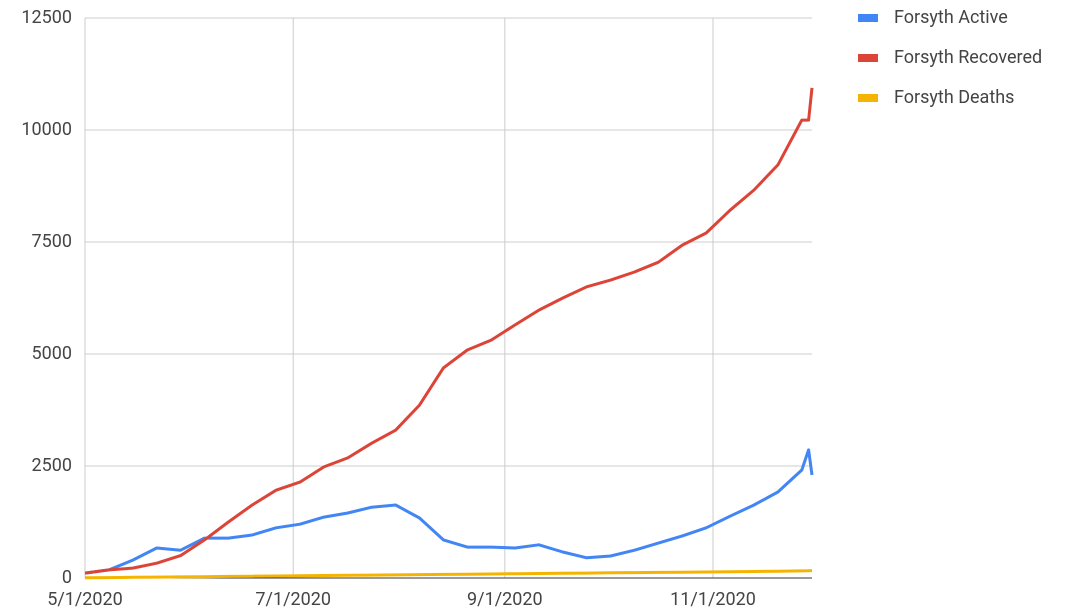 The height and width of the screenshot is (610, 1086). I want to click on y-tick-label: 12500, so click(46, 17).